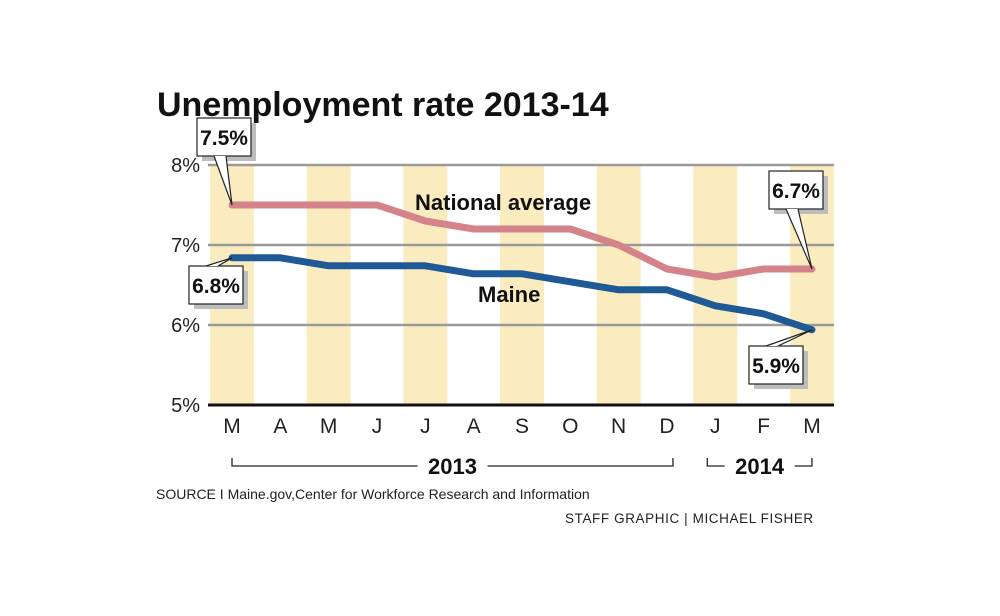 The height and width of the screenshot is (616, 1000). What do you see at coordinates (689, 518) in the screenshot?
I see `staff-credit: STAFF GRAPHIC | MICHAEL FISHER` at bounding box center [689, 518].